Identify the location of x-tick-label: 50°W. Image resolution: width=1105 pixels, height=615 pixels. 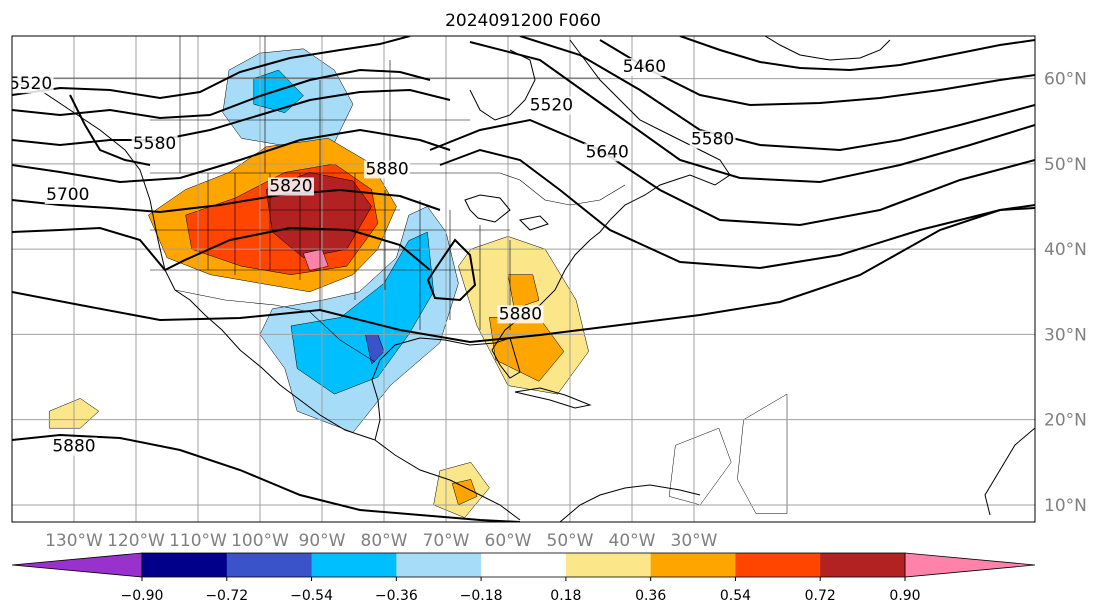
(570, 541).